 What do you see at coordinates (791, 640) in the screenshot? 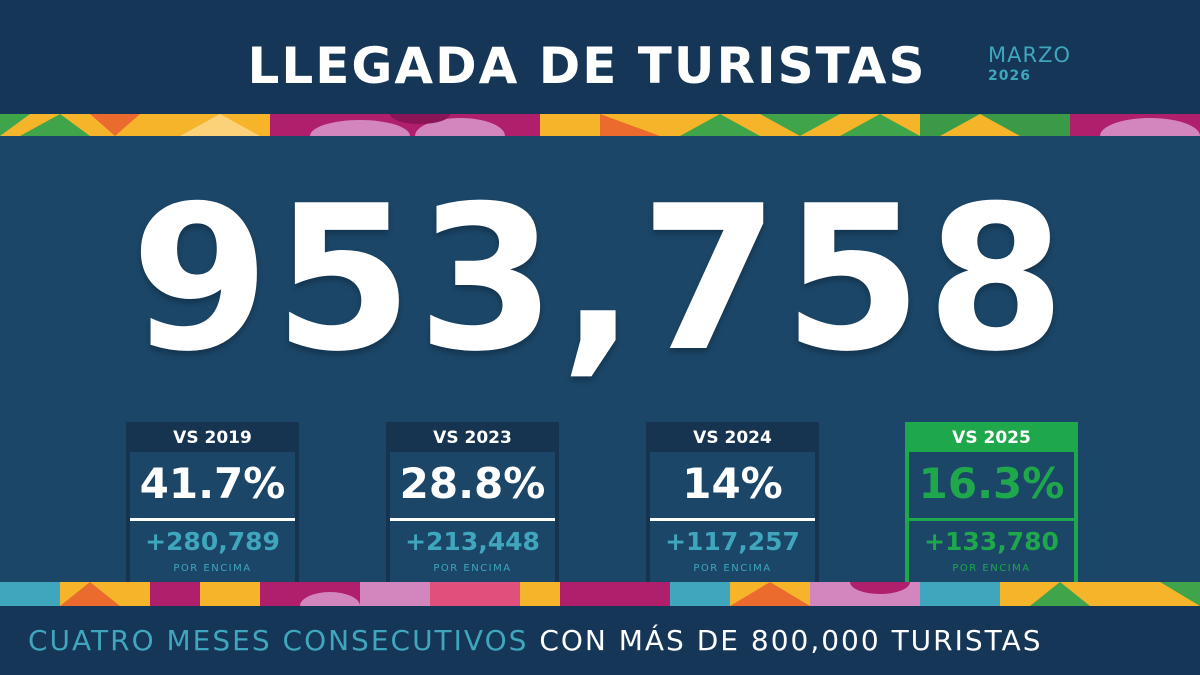
I see `footer-rest: CON MÁS DE 800,000 TURISTAS` at bounding box center [791, 640].